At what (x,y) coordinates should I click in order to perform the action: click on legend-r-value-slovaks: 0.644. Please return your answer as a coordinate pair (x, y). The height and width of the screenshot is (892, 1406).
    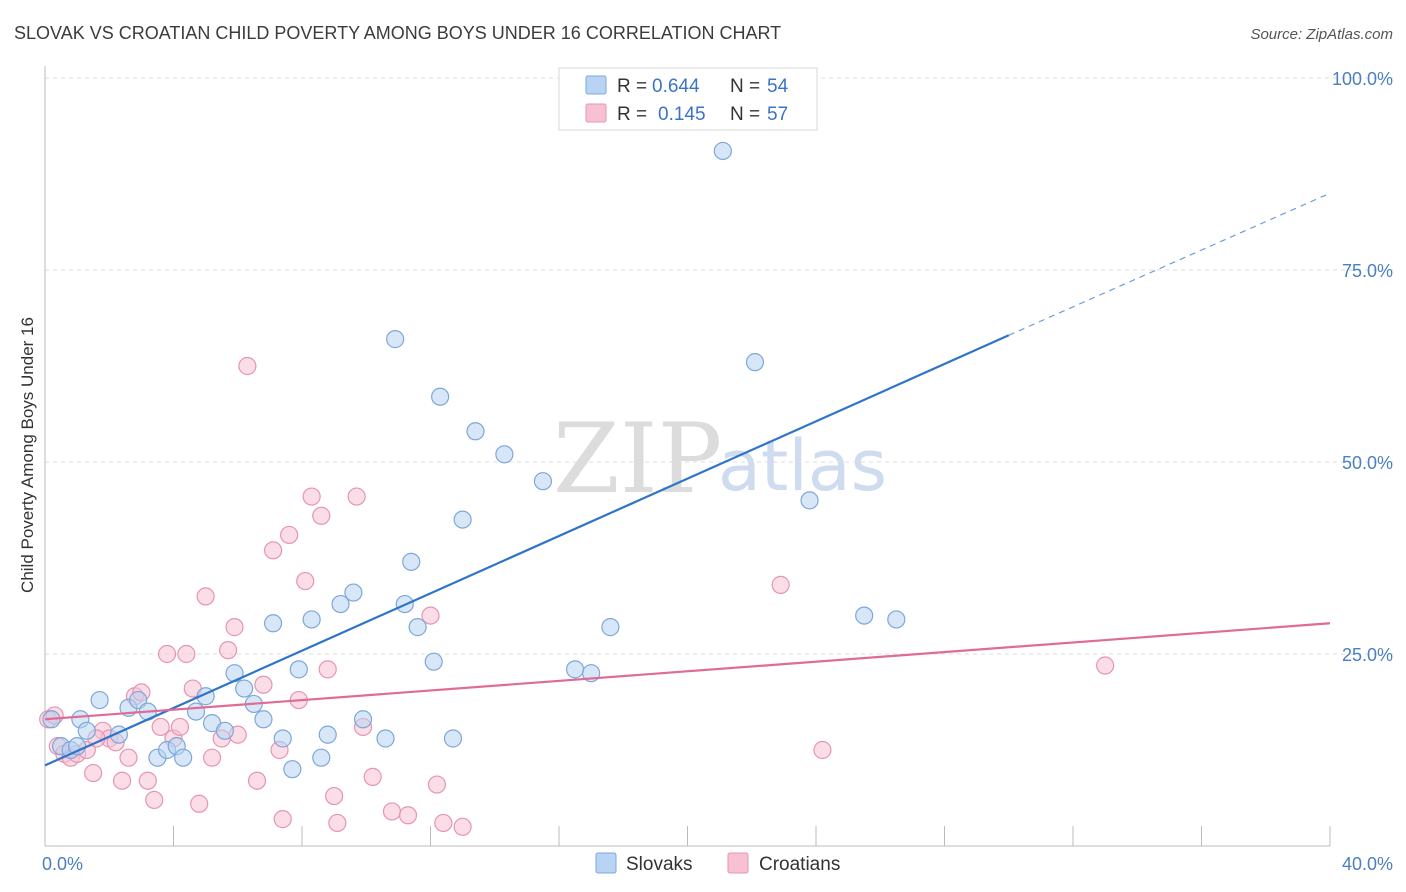
    Looking at the image, I should click on (676, 86).